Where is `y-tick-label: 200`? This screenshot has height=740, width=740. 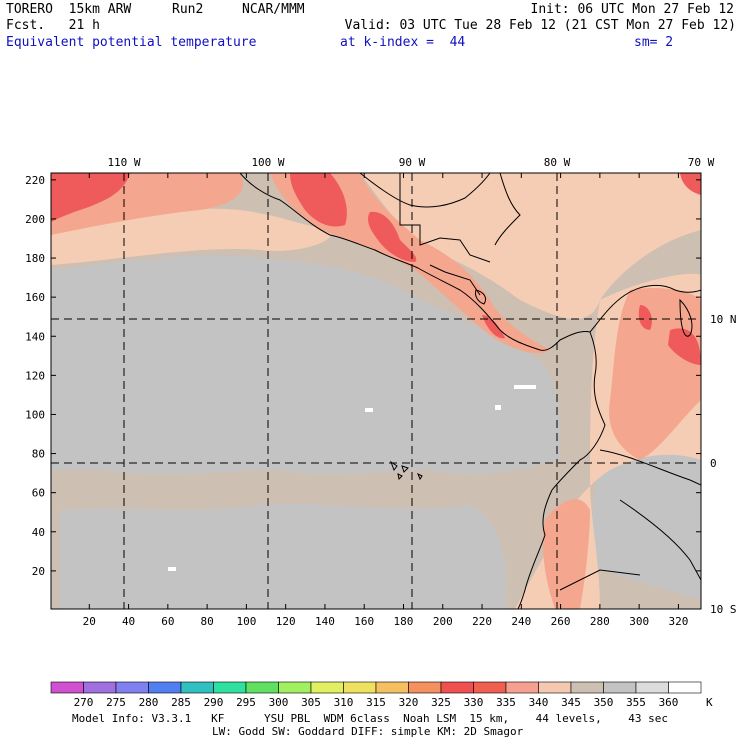 y-tick-label: 200 is located at coordinates (35, 219).